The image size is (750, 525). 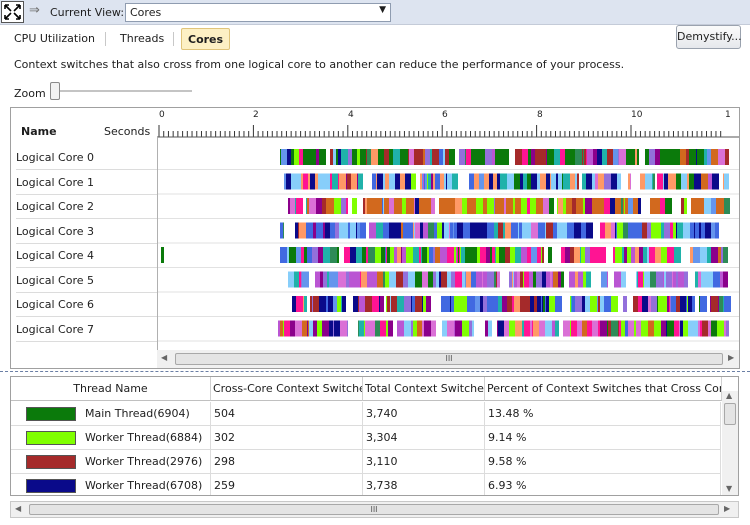 What do you see at coordinates (287, 389) in the screenshot?
I see `col-cross-core: Cross-Core Context Switches` at bounding box center [287, 389].